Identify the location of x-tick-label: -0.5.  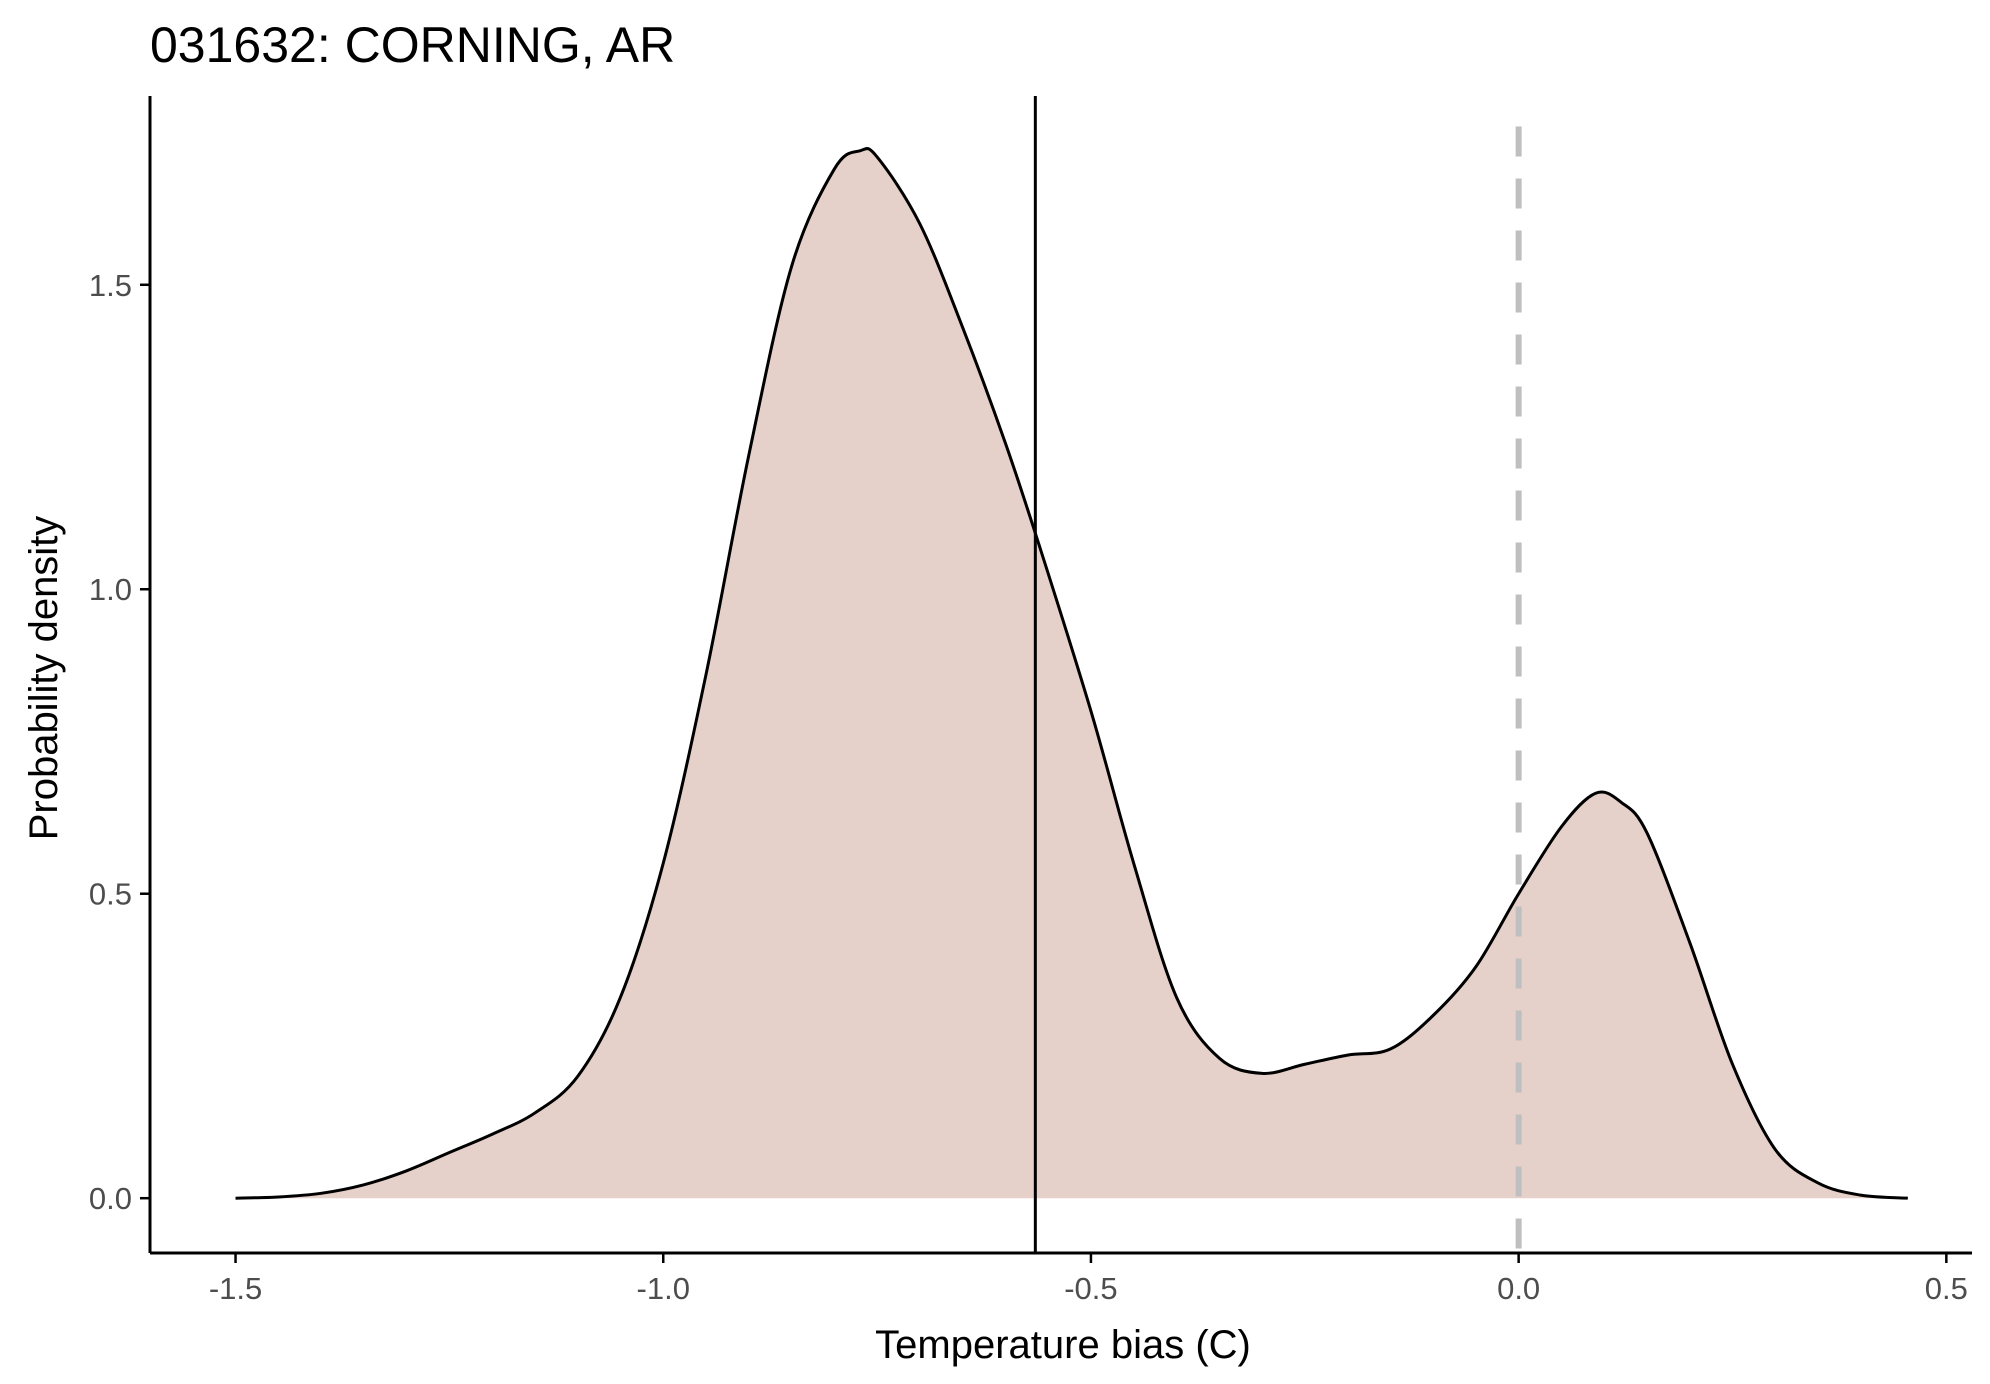
(1090, 1288).